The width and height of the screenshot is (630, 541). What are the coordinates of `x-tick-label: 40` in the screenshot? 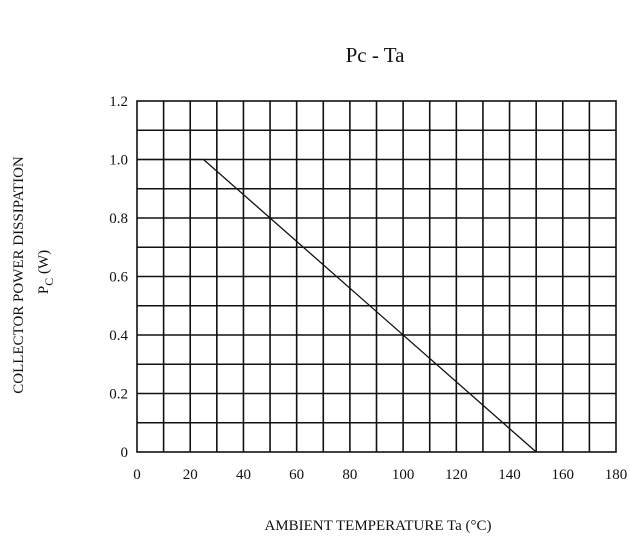 It's located at (243, 475).